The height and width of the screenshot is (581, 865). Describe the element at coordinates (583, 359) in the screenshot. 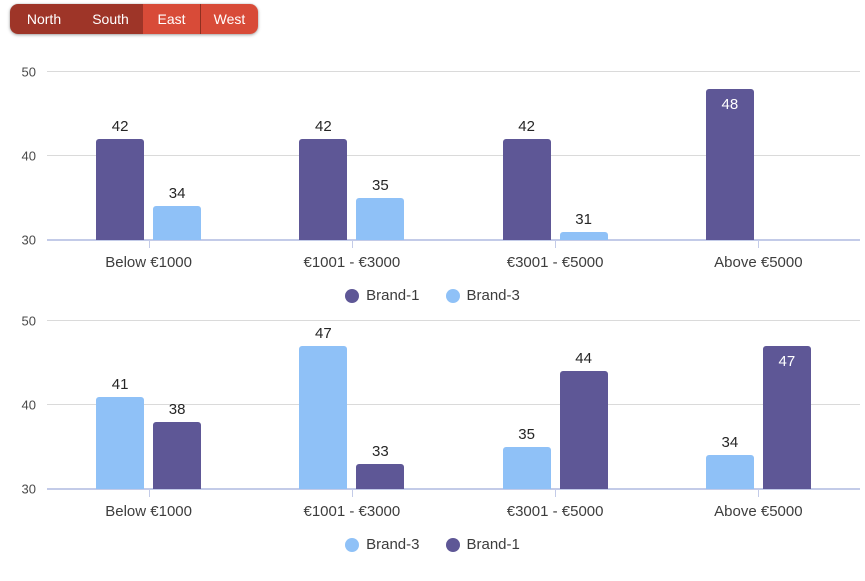

I see `bar-value-label: 44` at that location.